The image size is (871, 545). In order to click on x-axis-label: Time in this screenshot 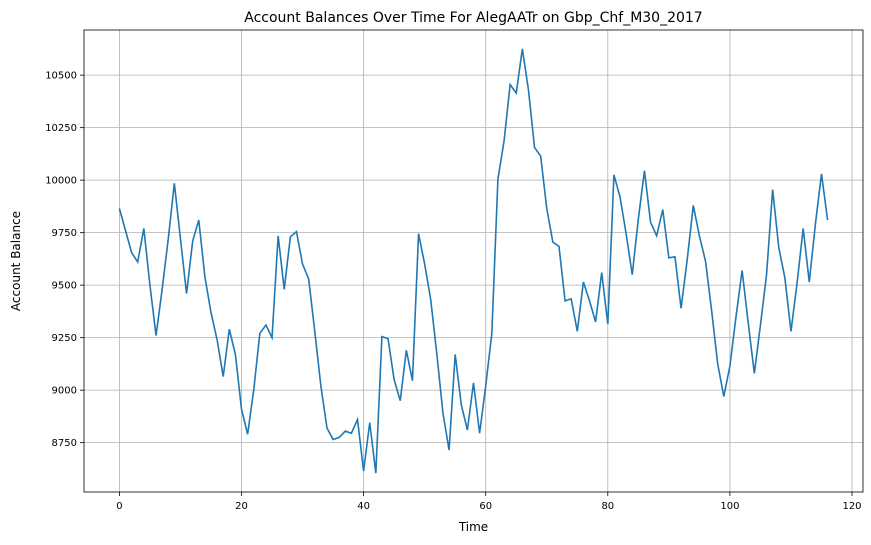, I will do `click(473, 527)`.